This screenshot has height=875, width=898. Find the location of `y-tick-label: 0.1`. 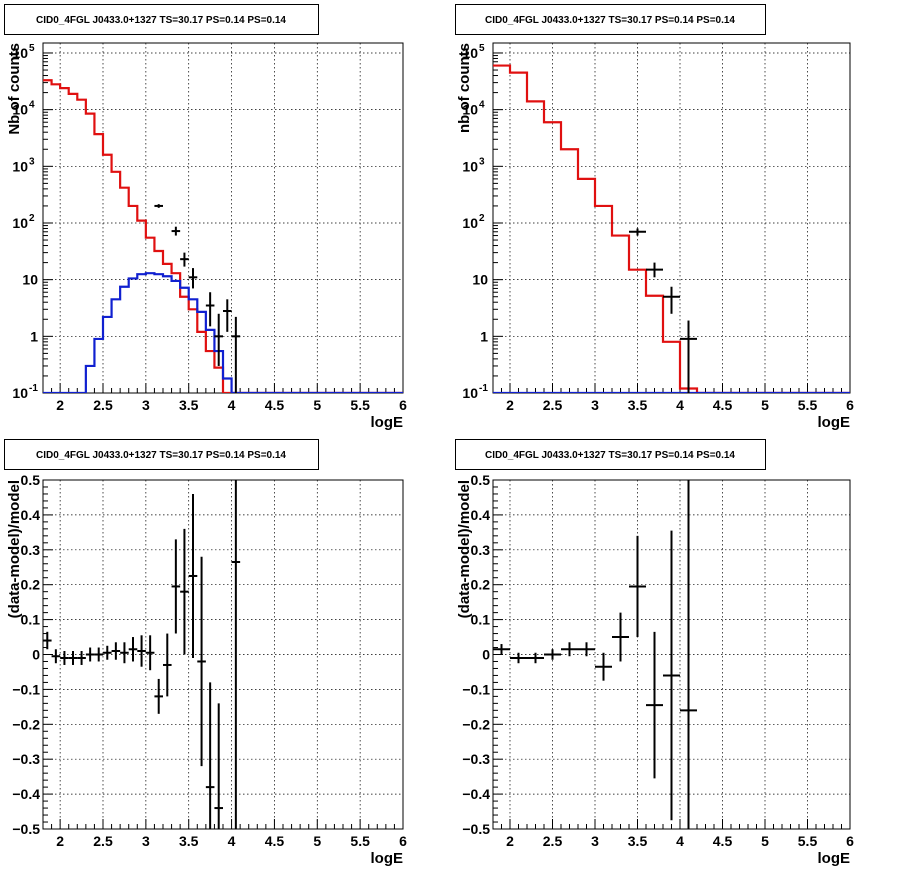

y-tick-label: 0.1 is located at coordinates (31, 620).